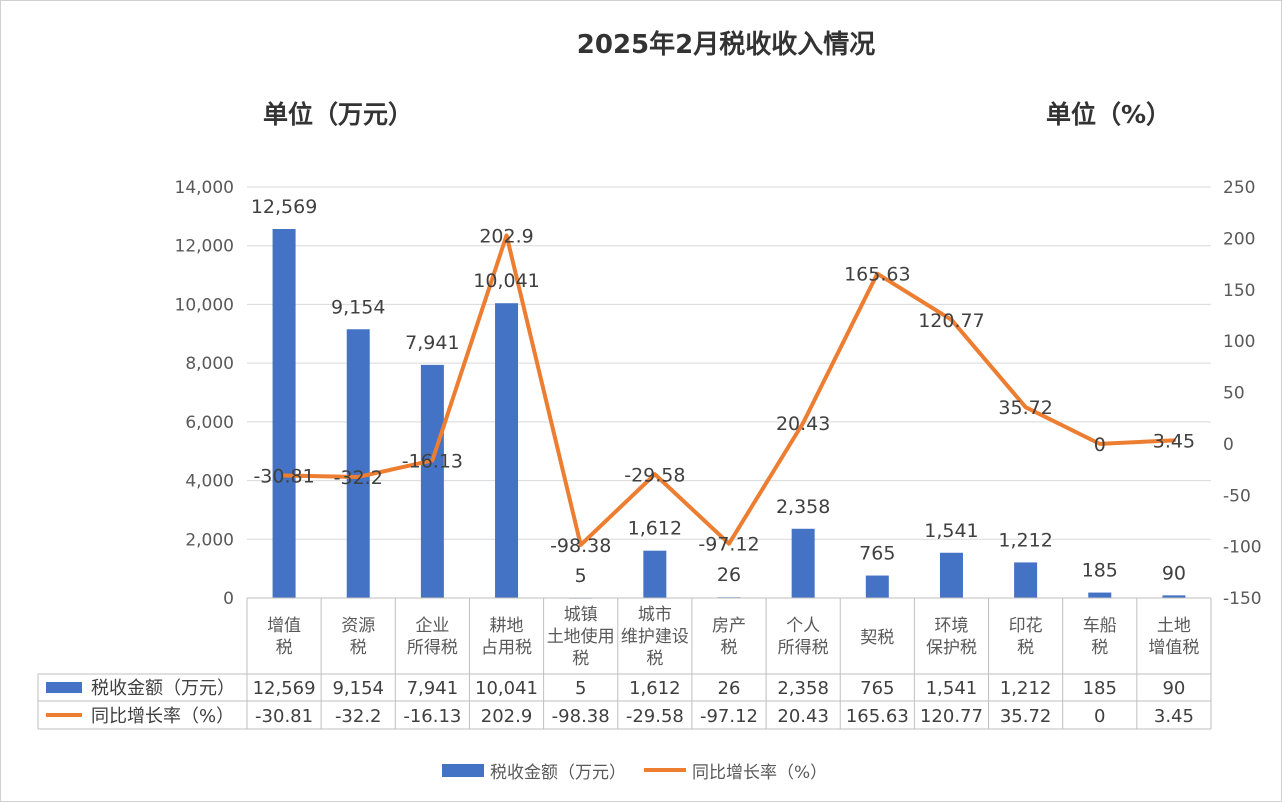  What do you see at coordinates (759, 773) in the screenshot?
I see `legend-label: 同比增长率（%）` at bounding box center [759, 773].